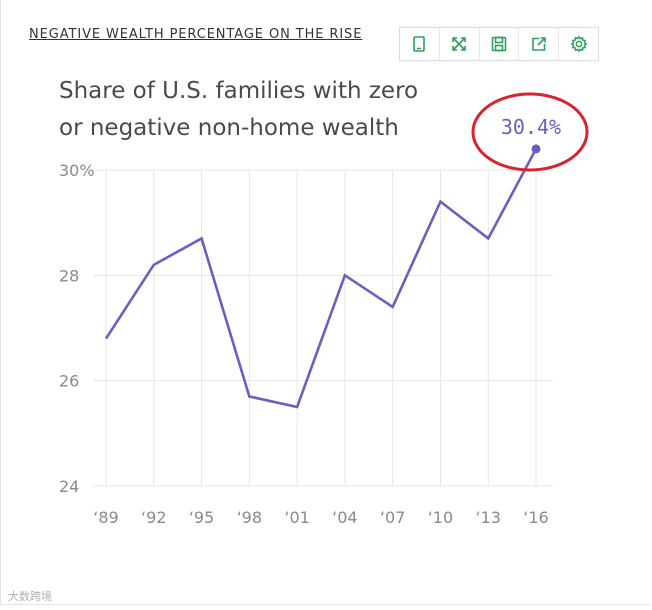 The height and width of the screenshot is (610, 652). What do you see at coordinates (77, 170) in the screenshot?
I see `y-tick-label: 30%` at bounding box center [77, 170].